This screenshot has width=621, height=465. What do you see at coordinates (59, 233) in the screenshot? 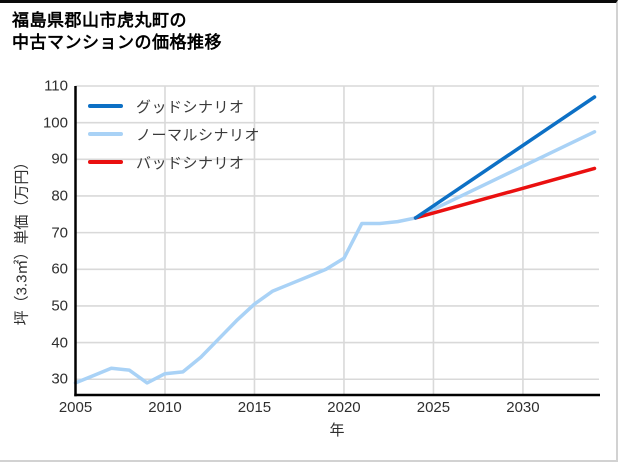
I see `y-tick-label: 70` at bounding box center [59, 233].